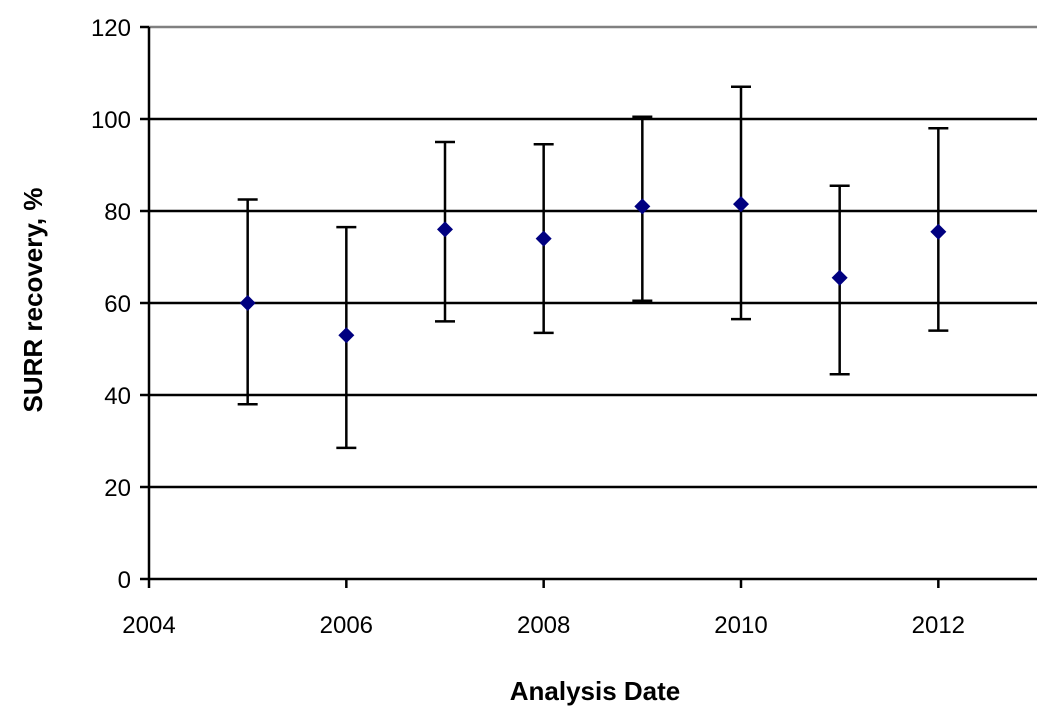 This screenshot has width=1039, height=708. I want to click on x-tick-label-2006: 2006, so click(346, 625).